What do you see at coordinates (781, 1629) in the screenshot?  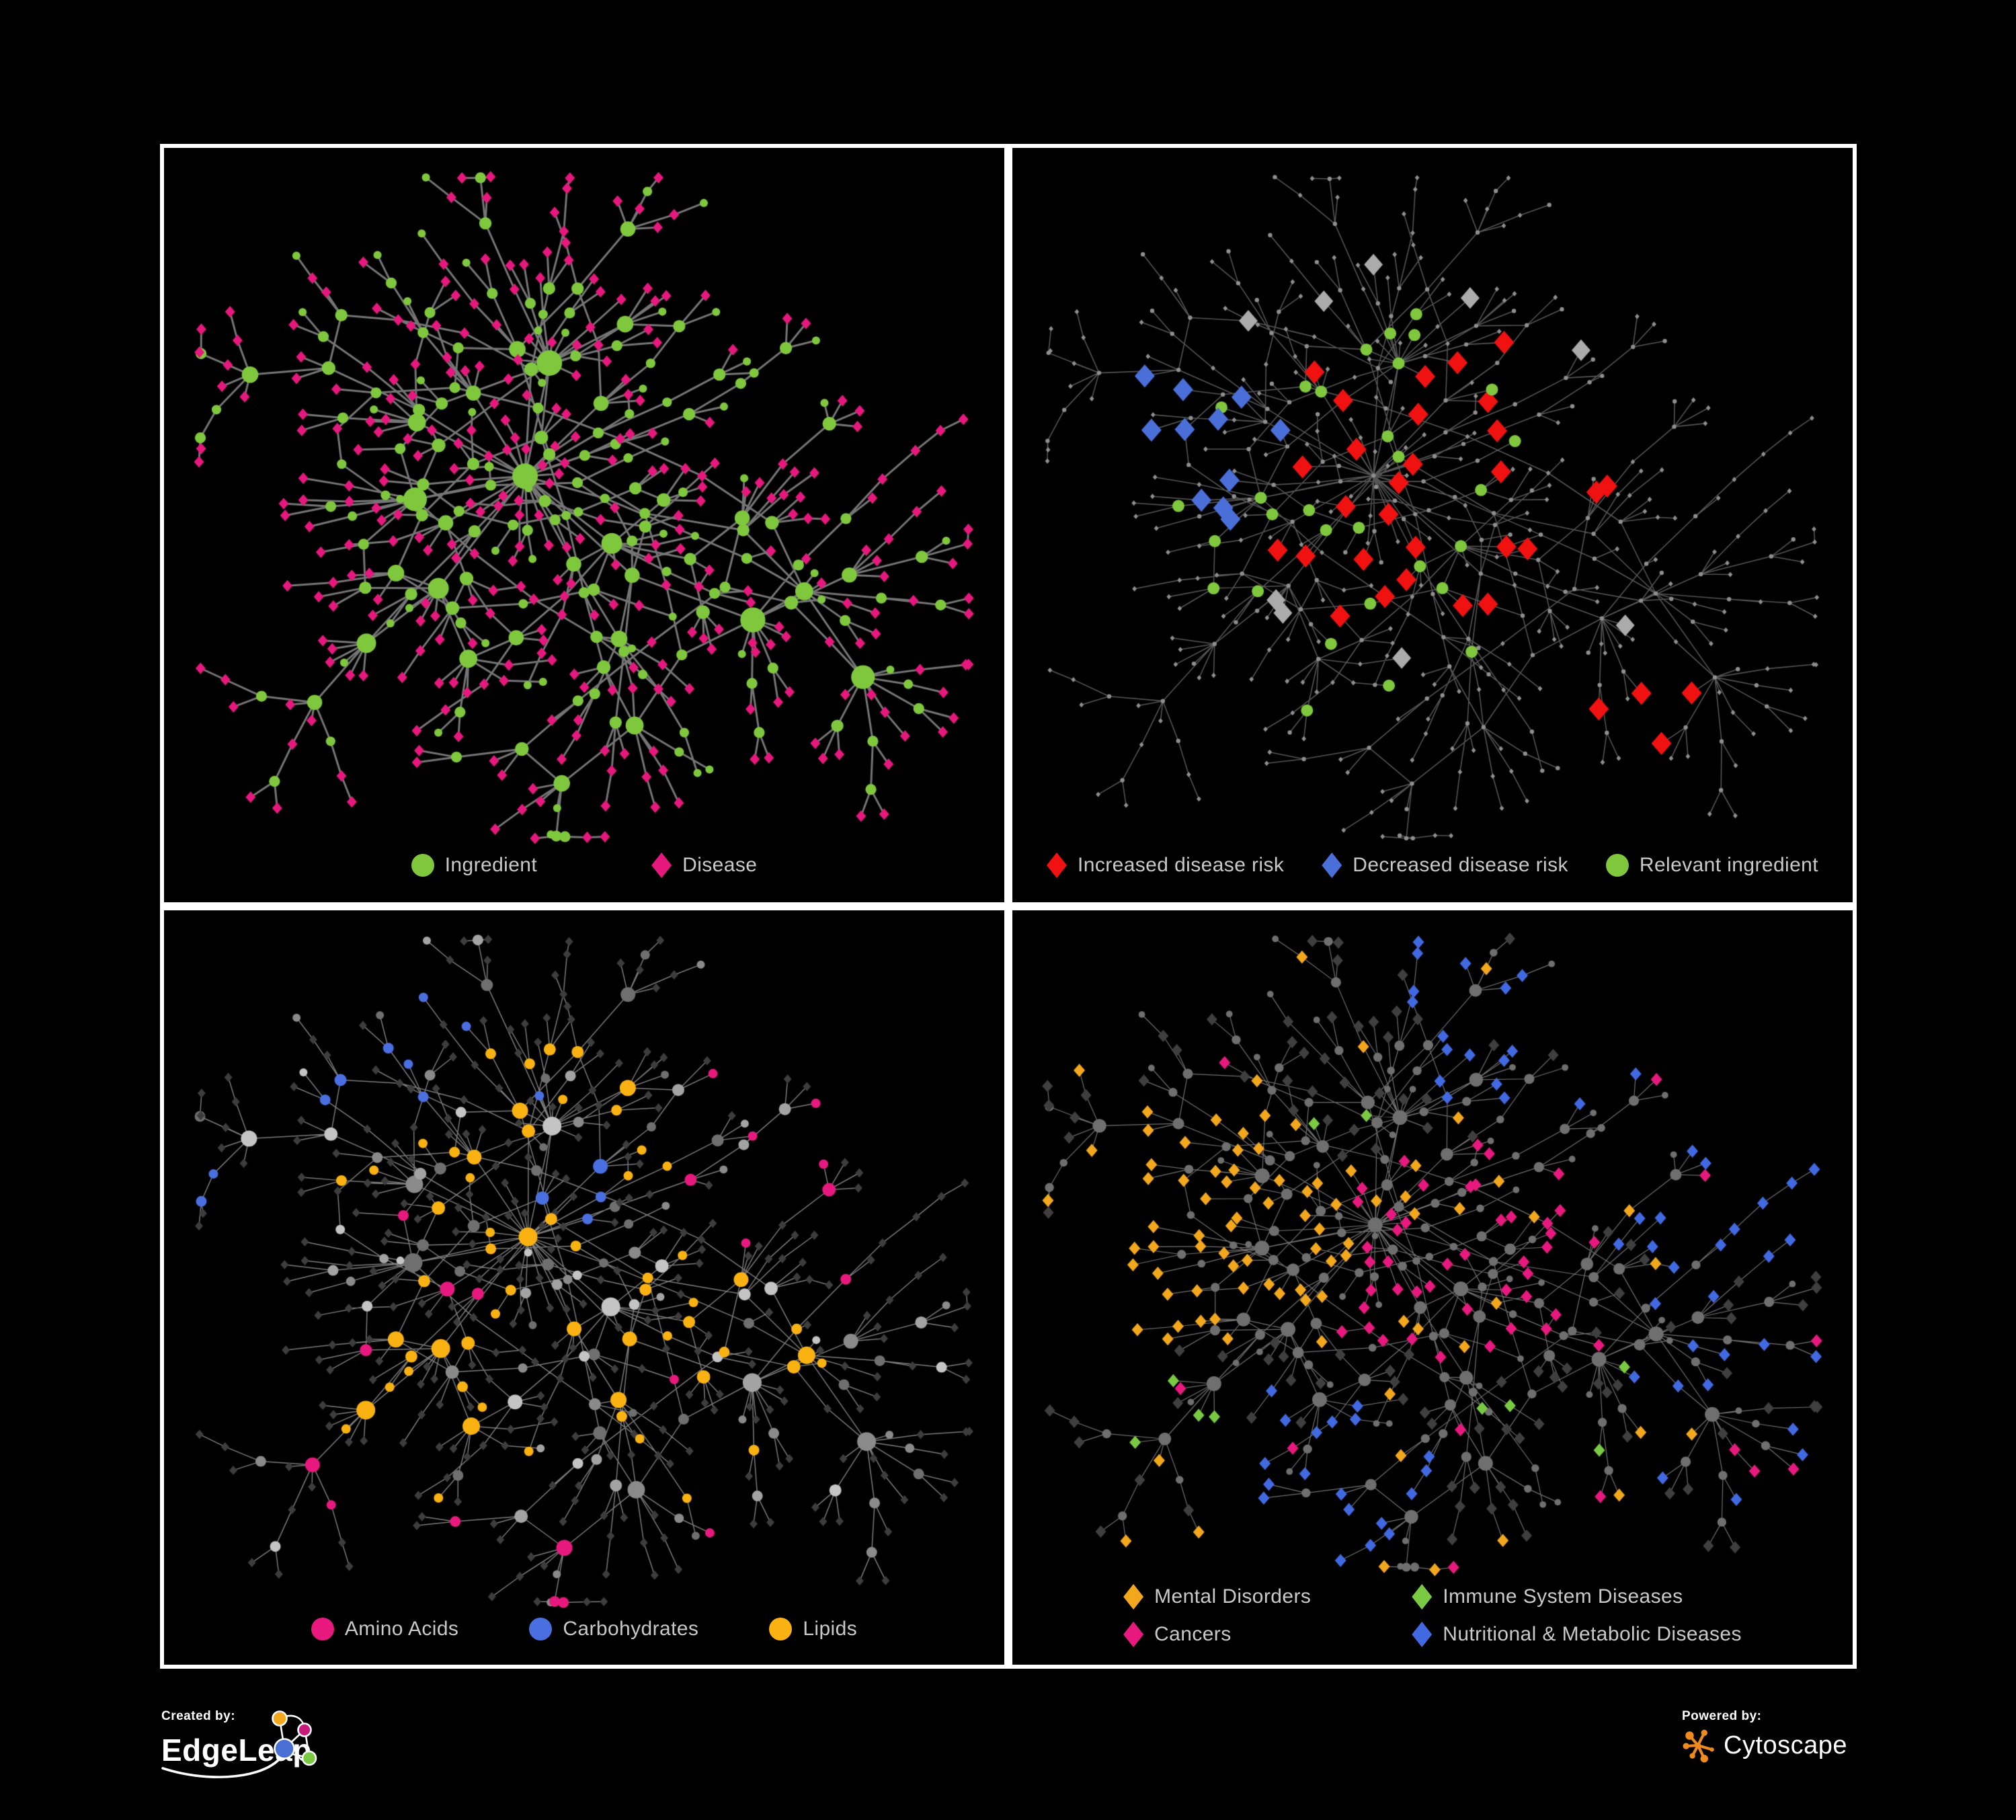 I see `lipids-circle-icon` at bounding box center [781, 1629].